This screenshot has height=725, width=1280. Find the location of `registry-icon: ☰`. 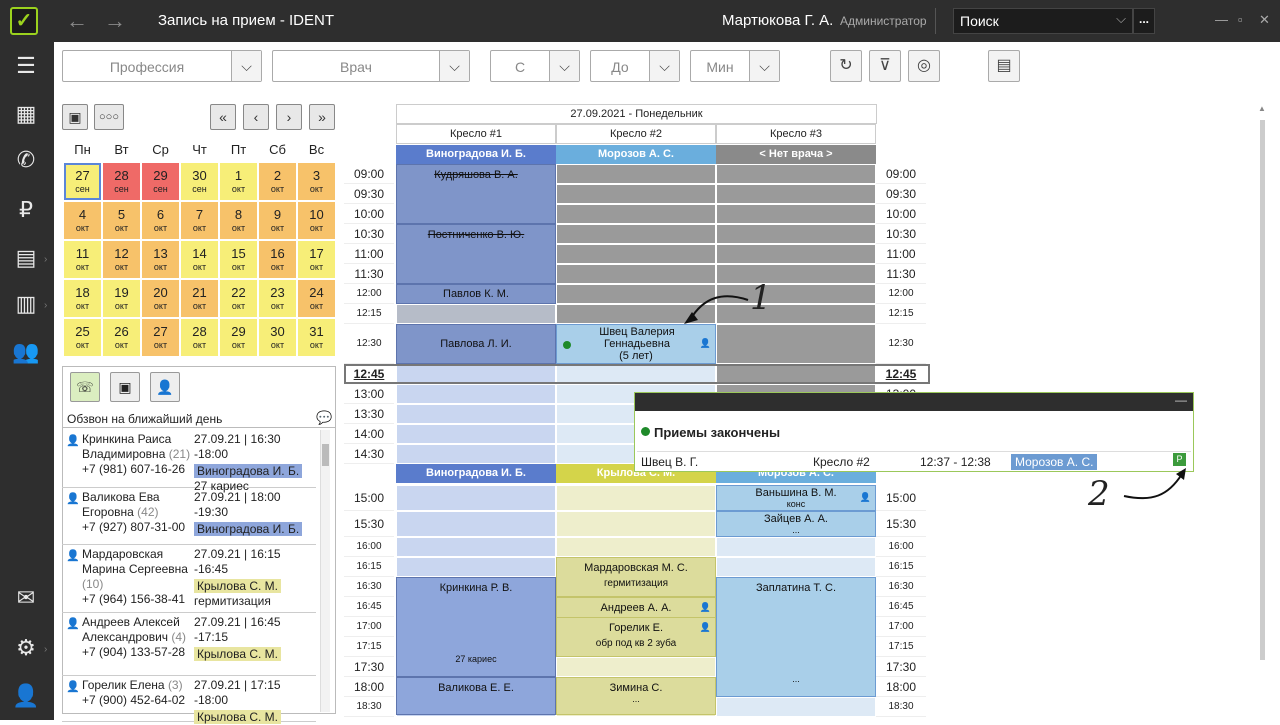

registry-icon: ☰ is located at coordinates (26, 65).